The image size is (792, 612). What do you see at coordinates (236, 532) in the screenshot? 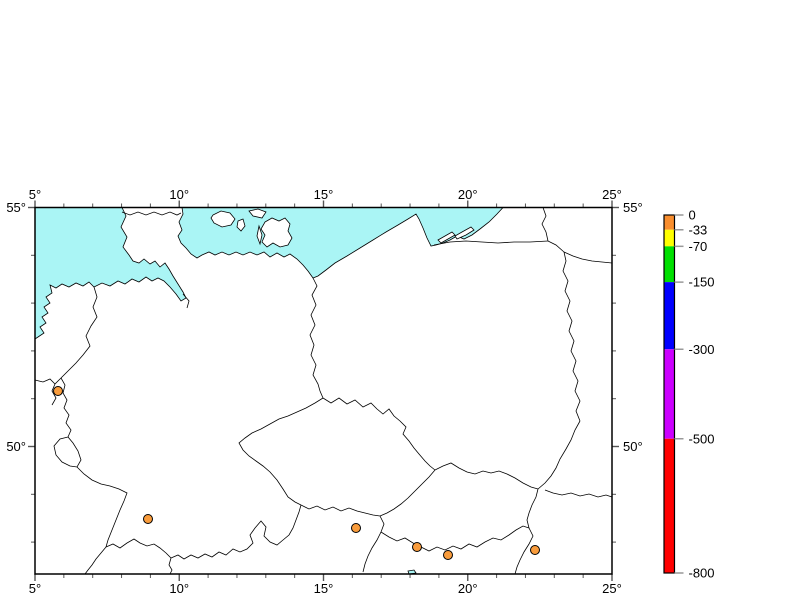
I see `border-de-at` at bounding box center [236, 532].